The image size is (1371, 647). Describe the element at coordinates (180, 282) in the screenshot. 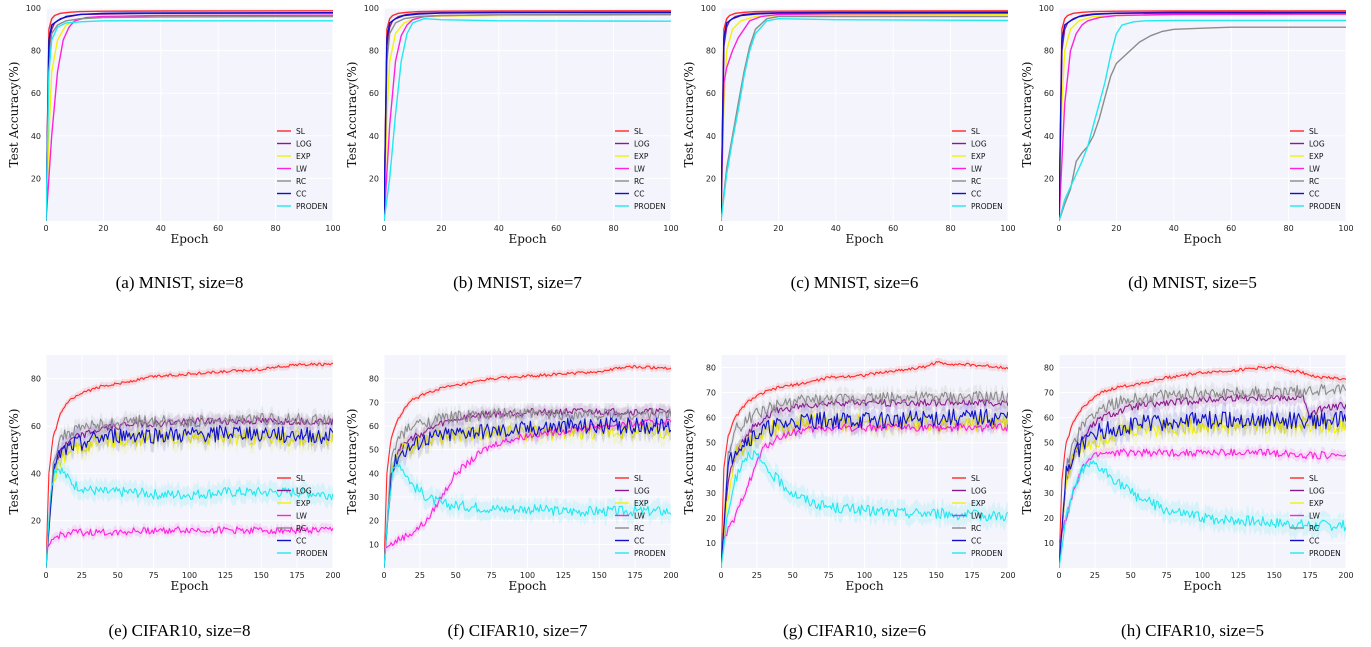

I see `subfigure-caption: (a) MNIST, size=8` at that location.